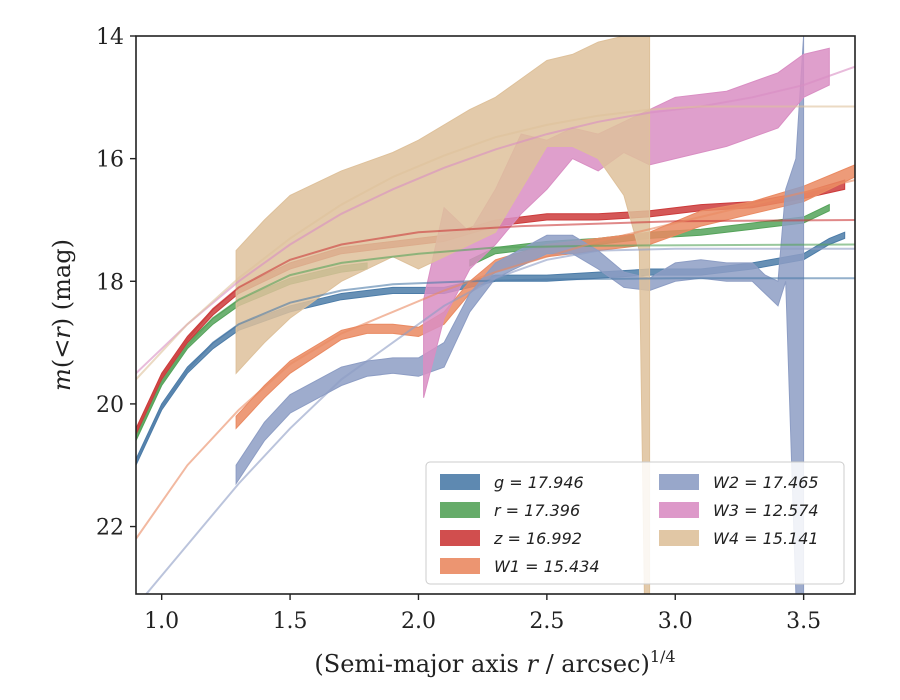 The height and width of the screenshot is (700, 900). Describe the element at coordinates (460, 538) in the screenshot. I see `legend-swatch-z` at that location.